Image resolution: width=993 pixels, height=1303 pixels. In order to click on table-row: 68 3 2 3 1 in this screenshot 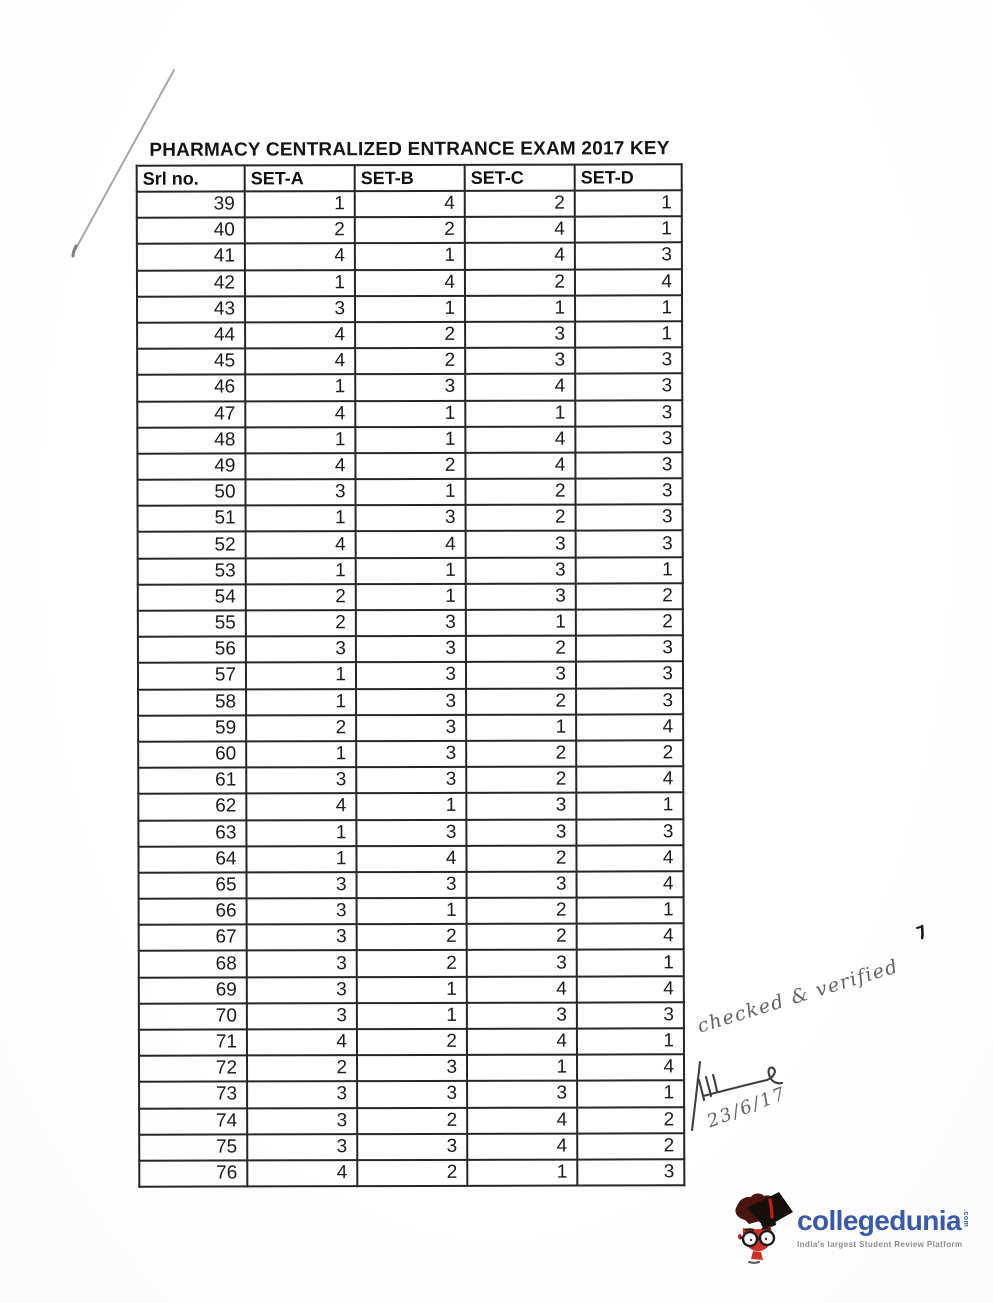, I will do `click(411, 963)`.